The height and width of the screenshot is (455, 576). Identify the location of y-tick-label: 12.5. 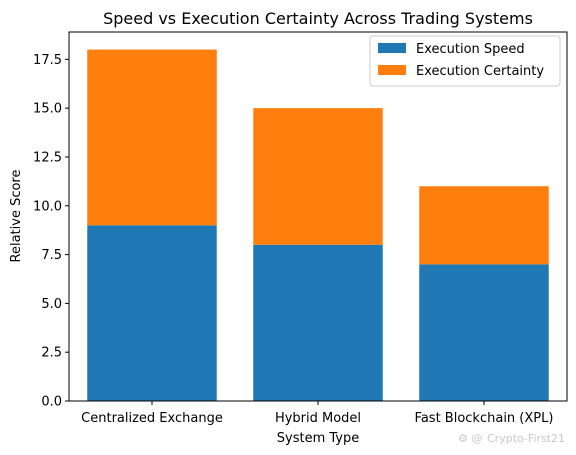
(47, 157).